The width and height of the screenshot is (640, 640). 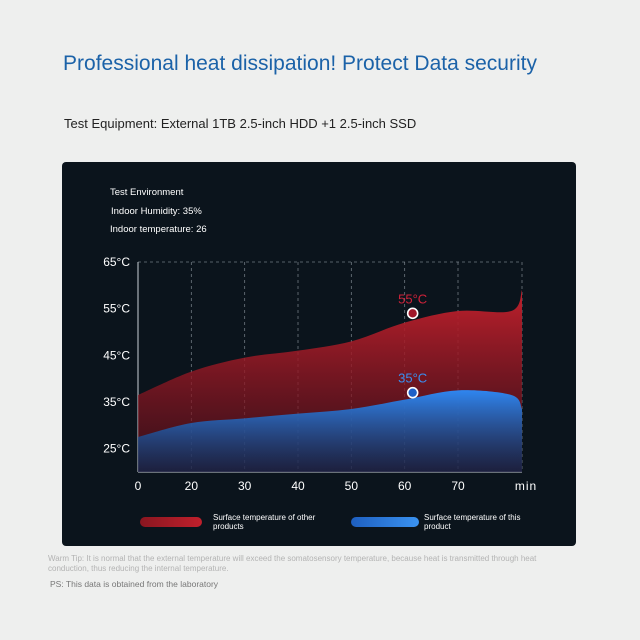 I want to click on legend-swatch-other, so click(x=171, y=522).